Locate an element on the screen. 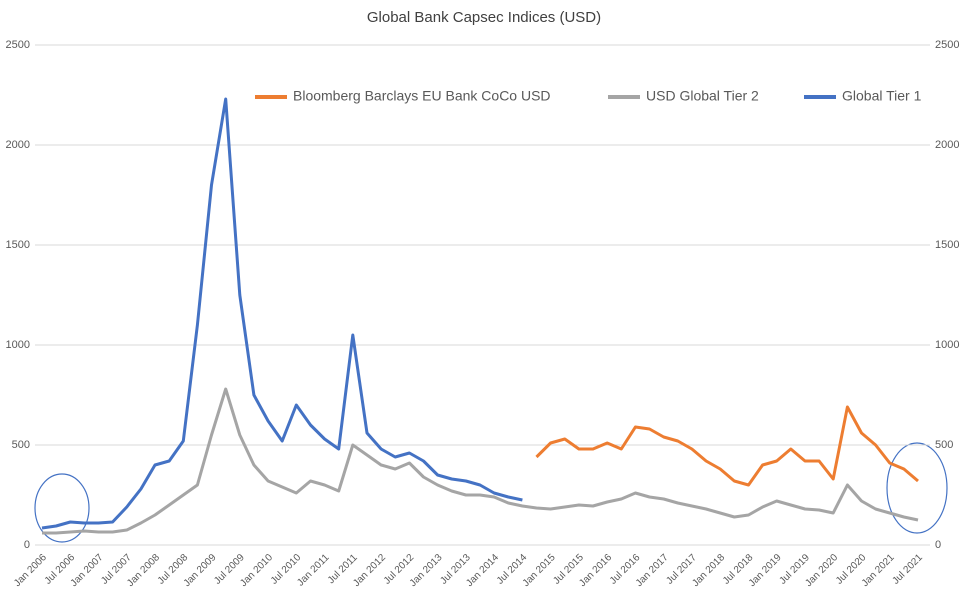 The height and width of the screenshot is (604, 968). x-tick-label: Jul 2021 is located at coordinates (907, 569).